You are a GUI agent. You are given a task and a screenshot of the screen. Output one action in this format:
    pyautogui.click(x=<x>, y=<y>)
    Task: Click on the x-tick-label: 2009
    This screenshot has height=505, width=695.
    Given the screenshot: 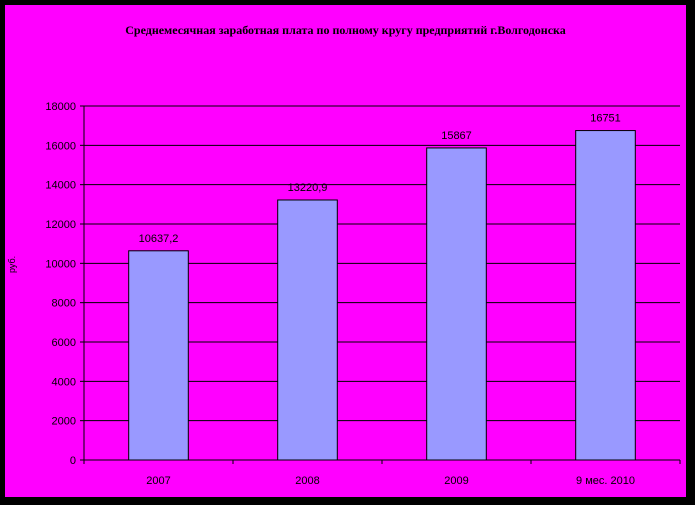 What is the action you would take?
    pyautogui.click(x=456, y=481)
    